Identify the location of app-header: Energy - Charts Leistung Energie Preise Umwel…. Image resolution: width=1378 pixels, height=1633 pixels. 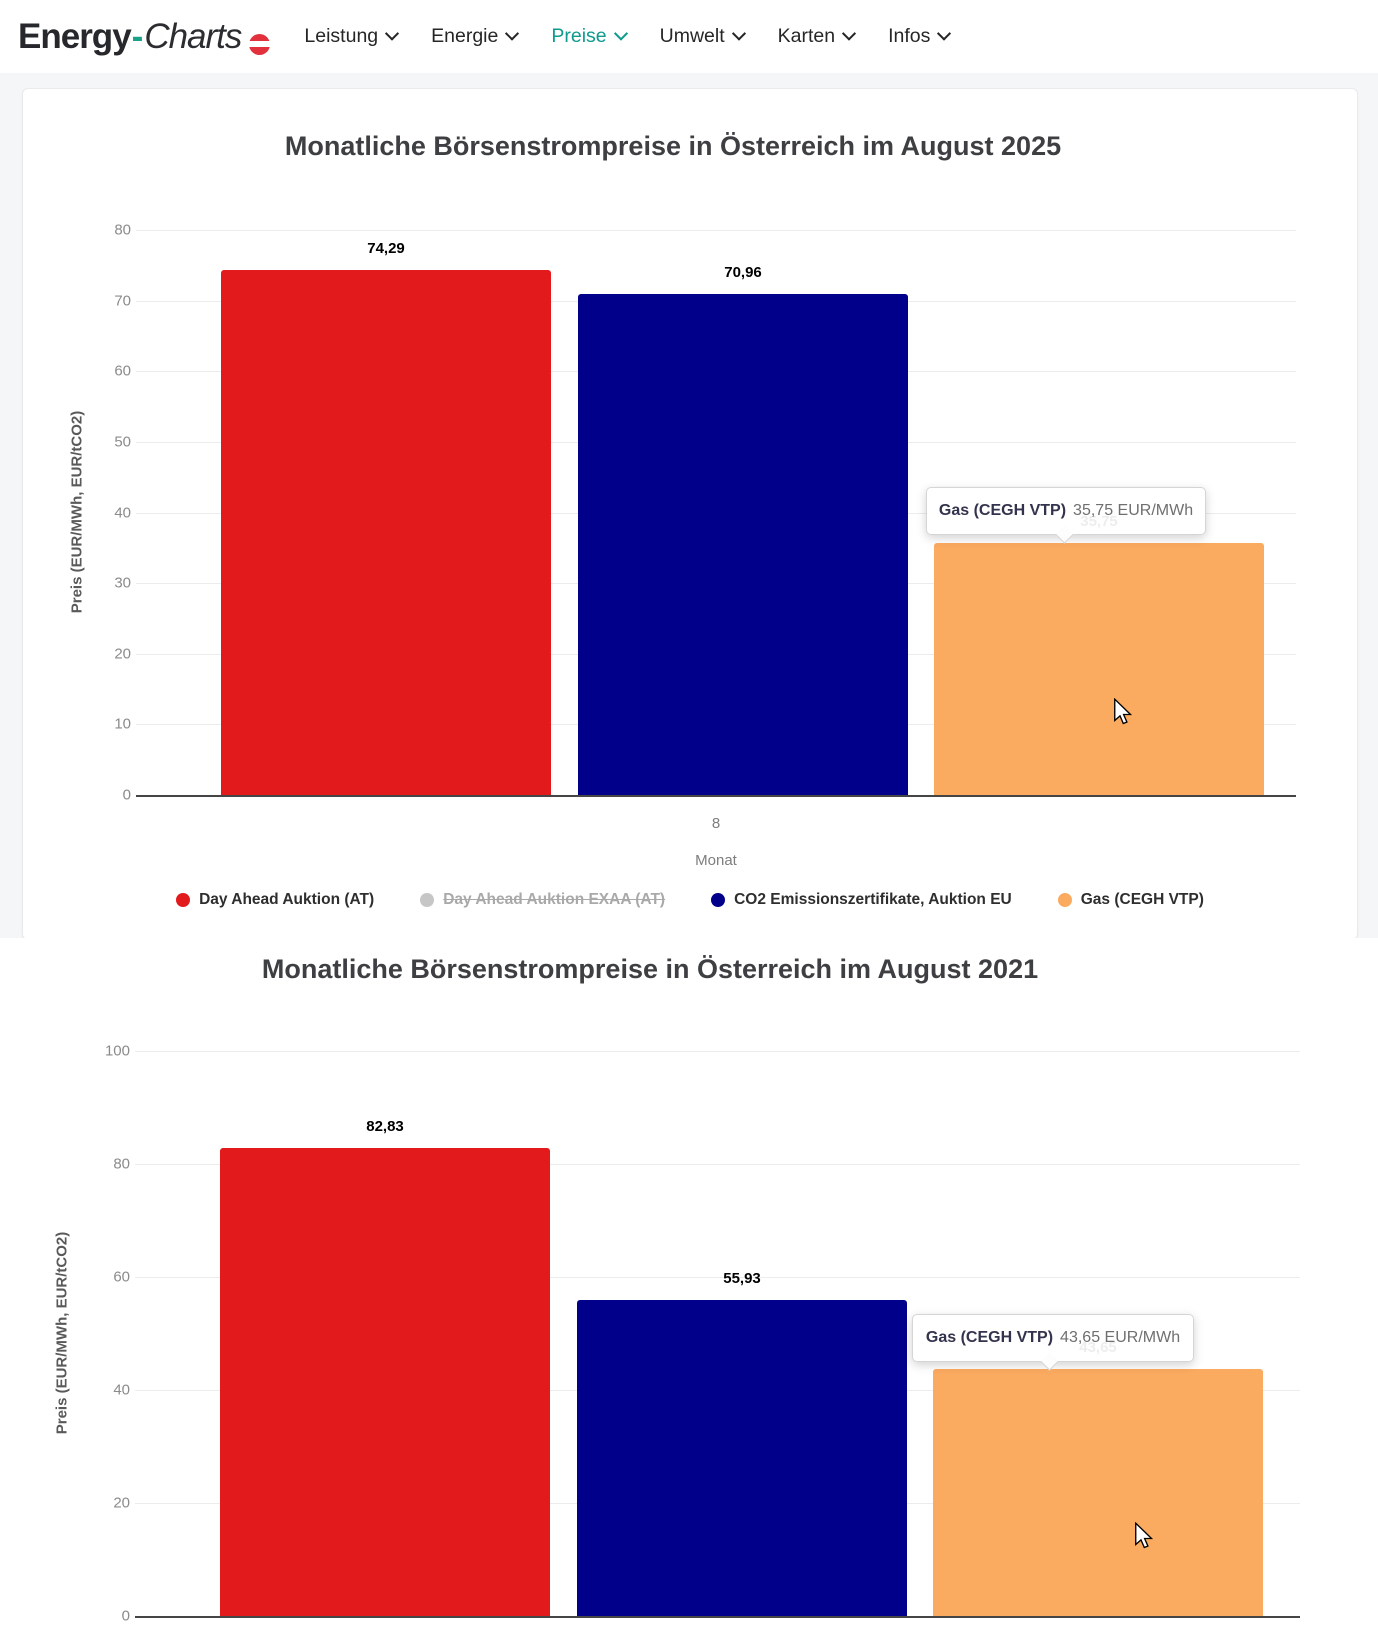
(689, 36).